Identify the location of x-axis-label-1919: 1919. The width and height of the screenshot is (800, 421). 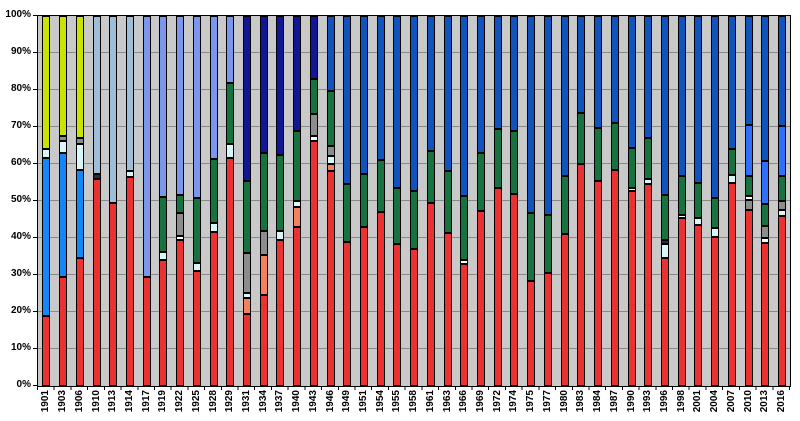
(162, 401).